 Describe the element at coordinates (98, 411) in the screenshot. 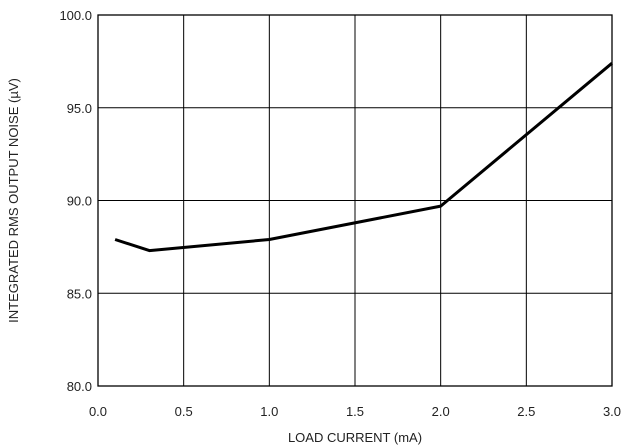

I see `x-tick-label: 0.0` at that location.